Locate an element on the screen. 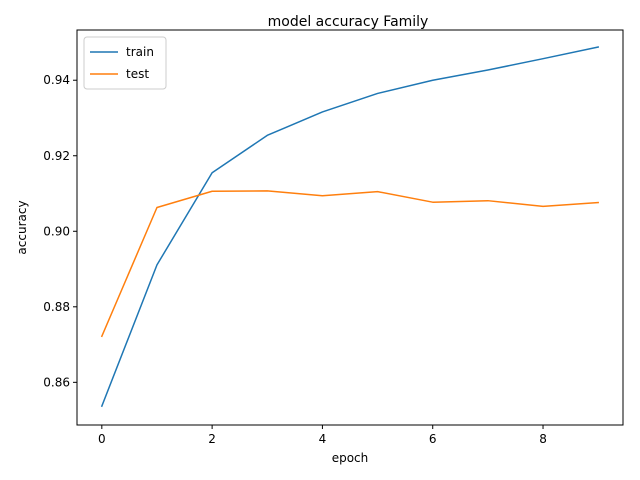 The image size is (640, 480). legend-box is located at coordinates (125, 63).